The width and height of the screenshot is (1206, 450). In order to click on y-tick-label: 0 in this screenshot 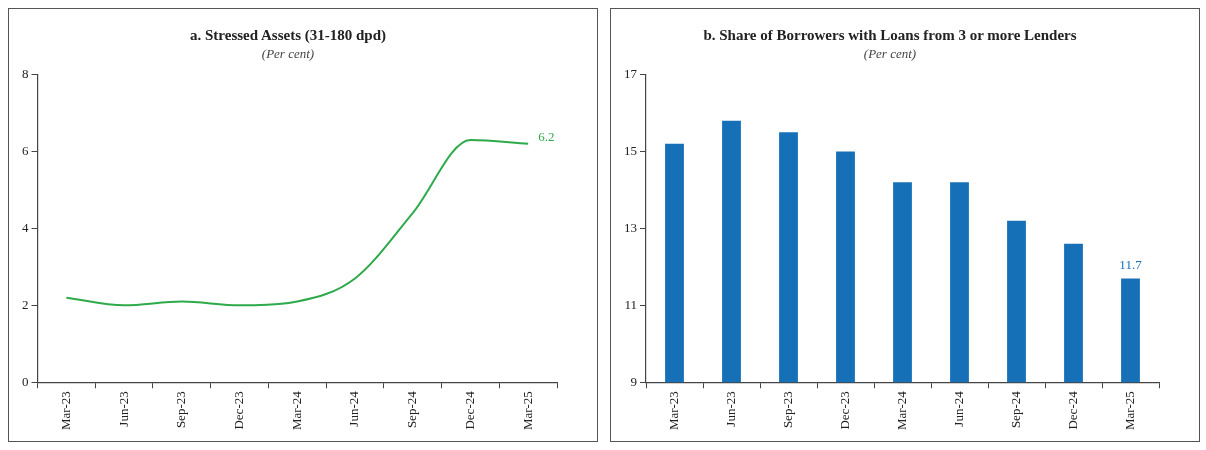, I will do `click(25, 381)`.